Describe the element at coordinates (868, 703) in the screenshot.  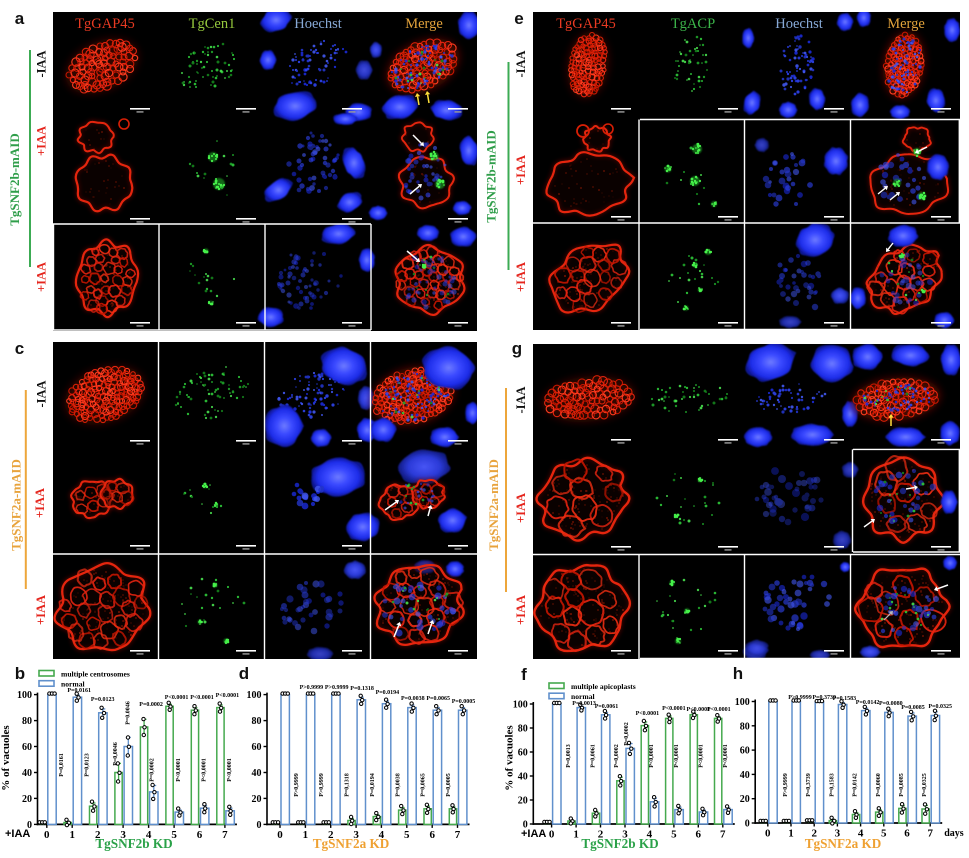
I see `svg-text: P=0.0142` at that location.